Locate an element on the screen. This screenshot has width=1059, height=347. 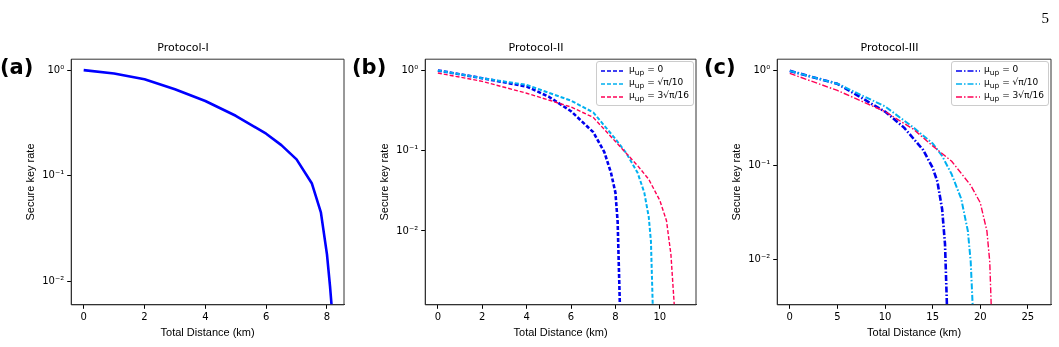
chart-title: Protocol-II is located at coordinates (536, 48).